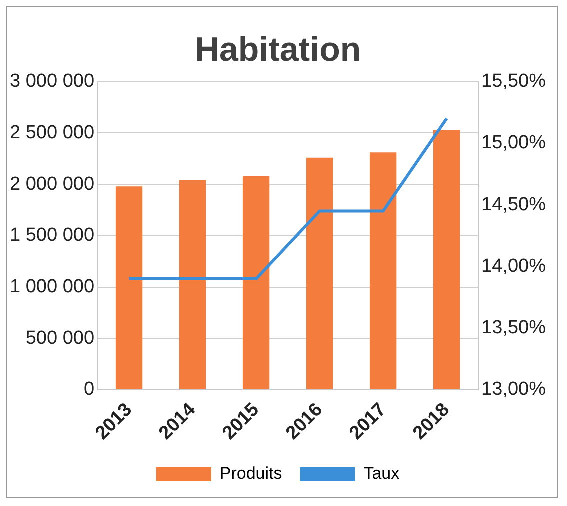  Describe the element at coordinates (52, 287) in the screenshot. I see `y-tick-label: 1 000 000` at that location.